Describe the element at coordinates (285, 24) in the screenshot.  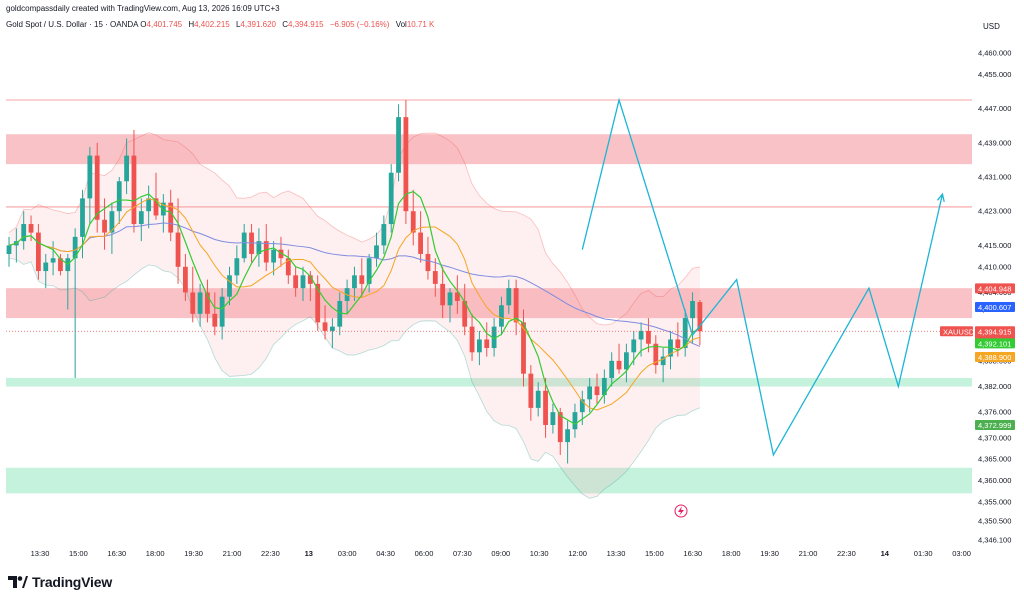
I see `close-label: C` at that location.